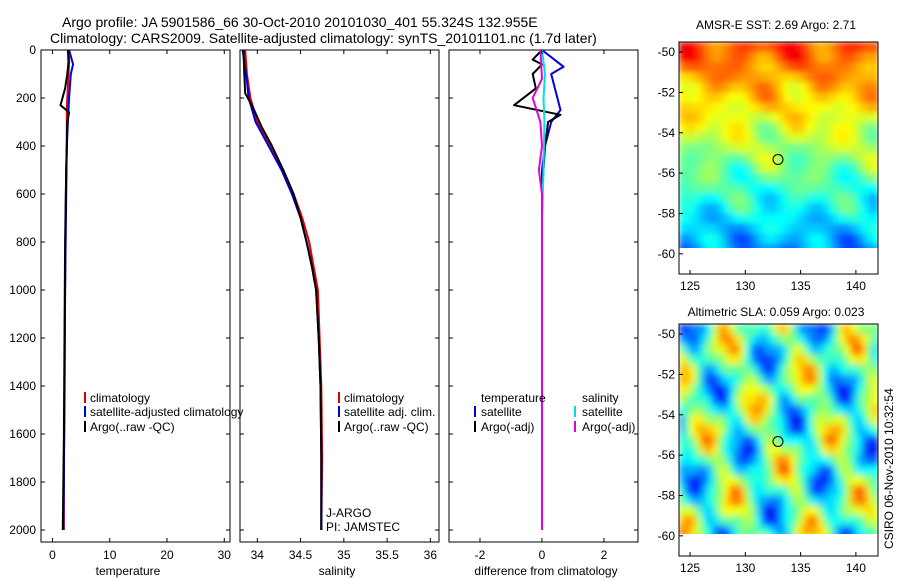  What do you see at coordinates (65, 290) in the screenshot?
I see `series-argo-raw-qc-` at bounding box center [65, 290].